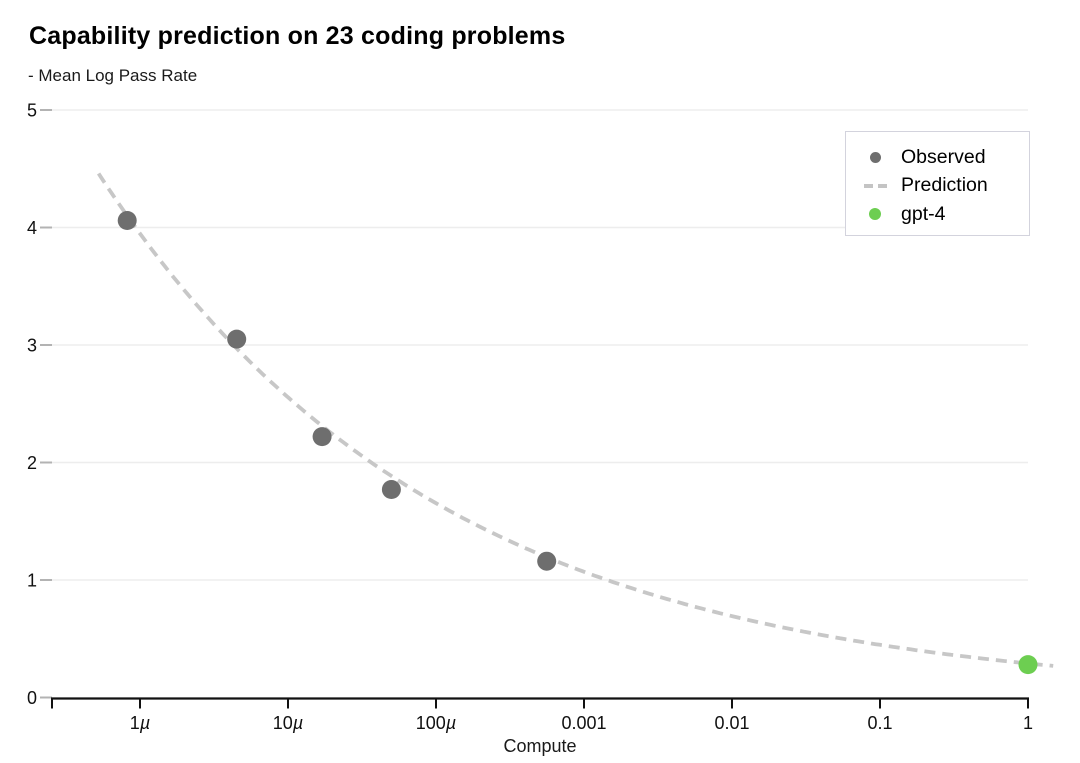 Image resolution: width=1080 pixels, height=763 pixels. I want to click on legend-label-gpt4: gpt-4, so click(923, 213).